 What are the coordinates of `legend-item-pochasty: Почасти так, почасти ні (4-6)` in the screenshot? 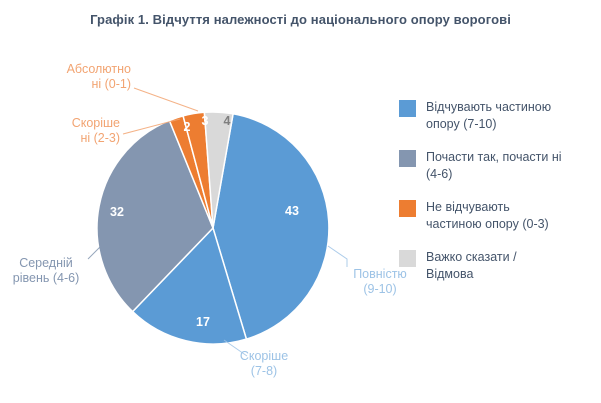 It's located at (480, 166).